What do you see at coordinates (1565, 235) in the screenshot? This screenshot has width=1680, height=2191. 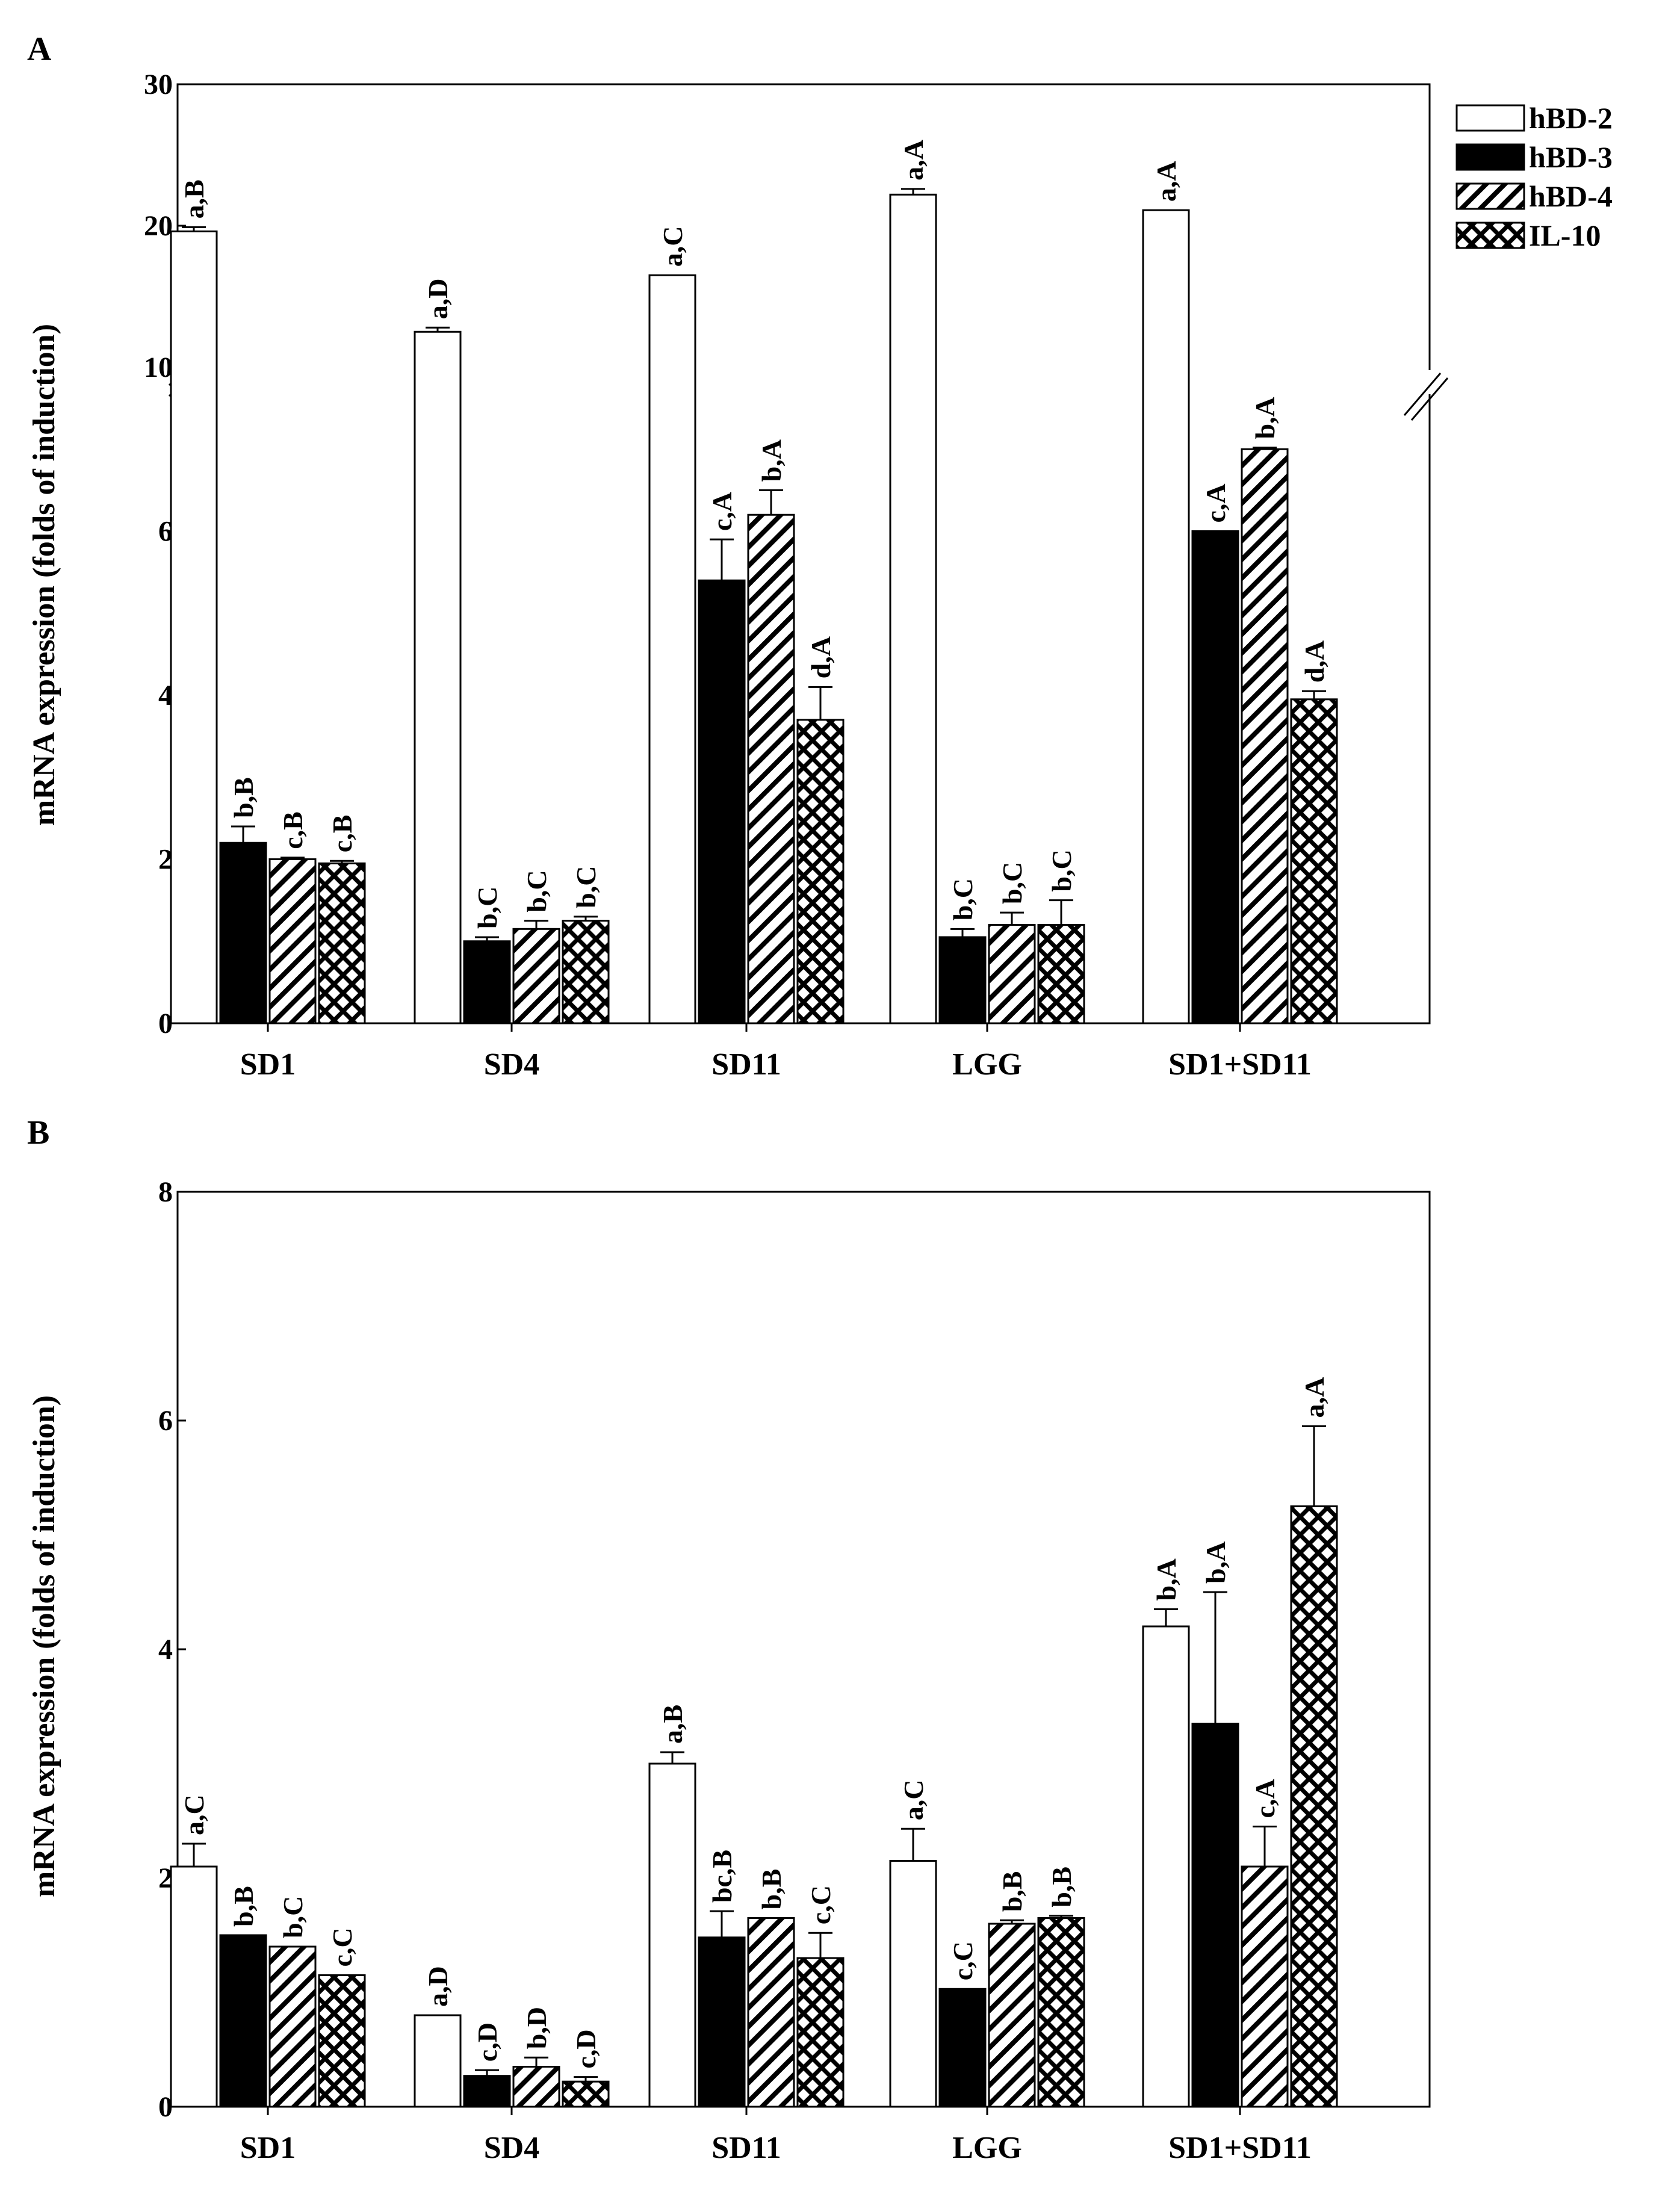 I see `legend-label-il-10: IL-10` at bounding box center [1565, 235].